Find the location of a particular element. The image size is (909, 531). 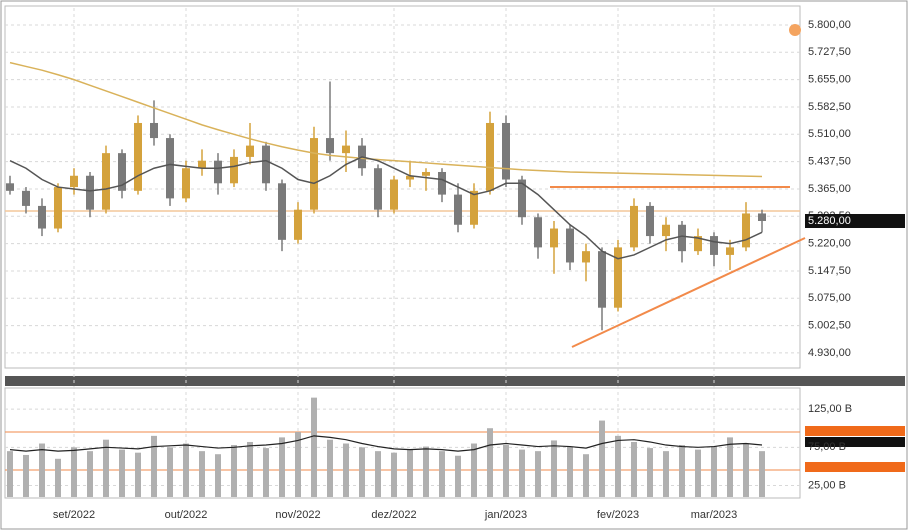

y-tick-label: 5.437,50 is located at coordinates (829, 162).